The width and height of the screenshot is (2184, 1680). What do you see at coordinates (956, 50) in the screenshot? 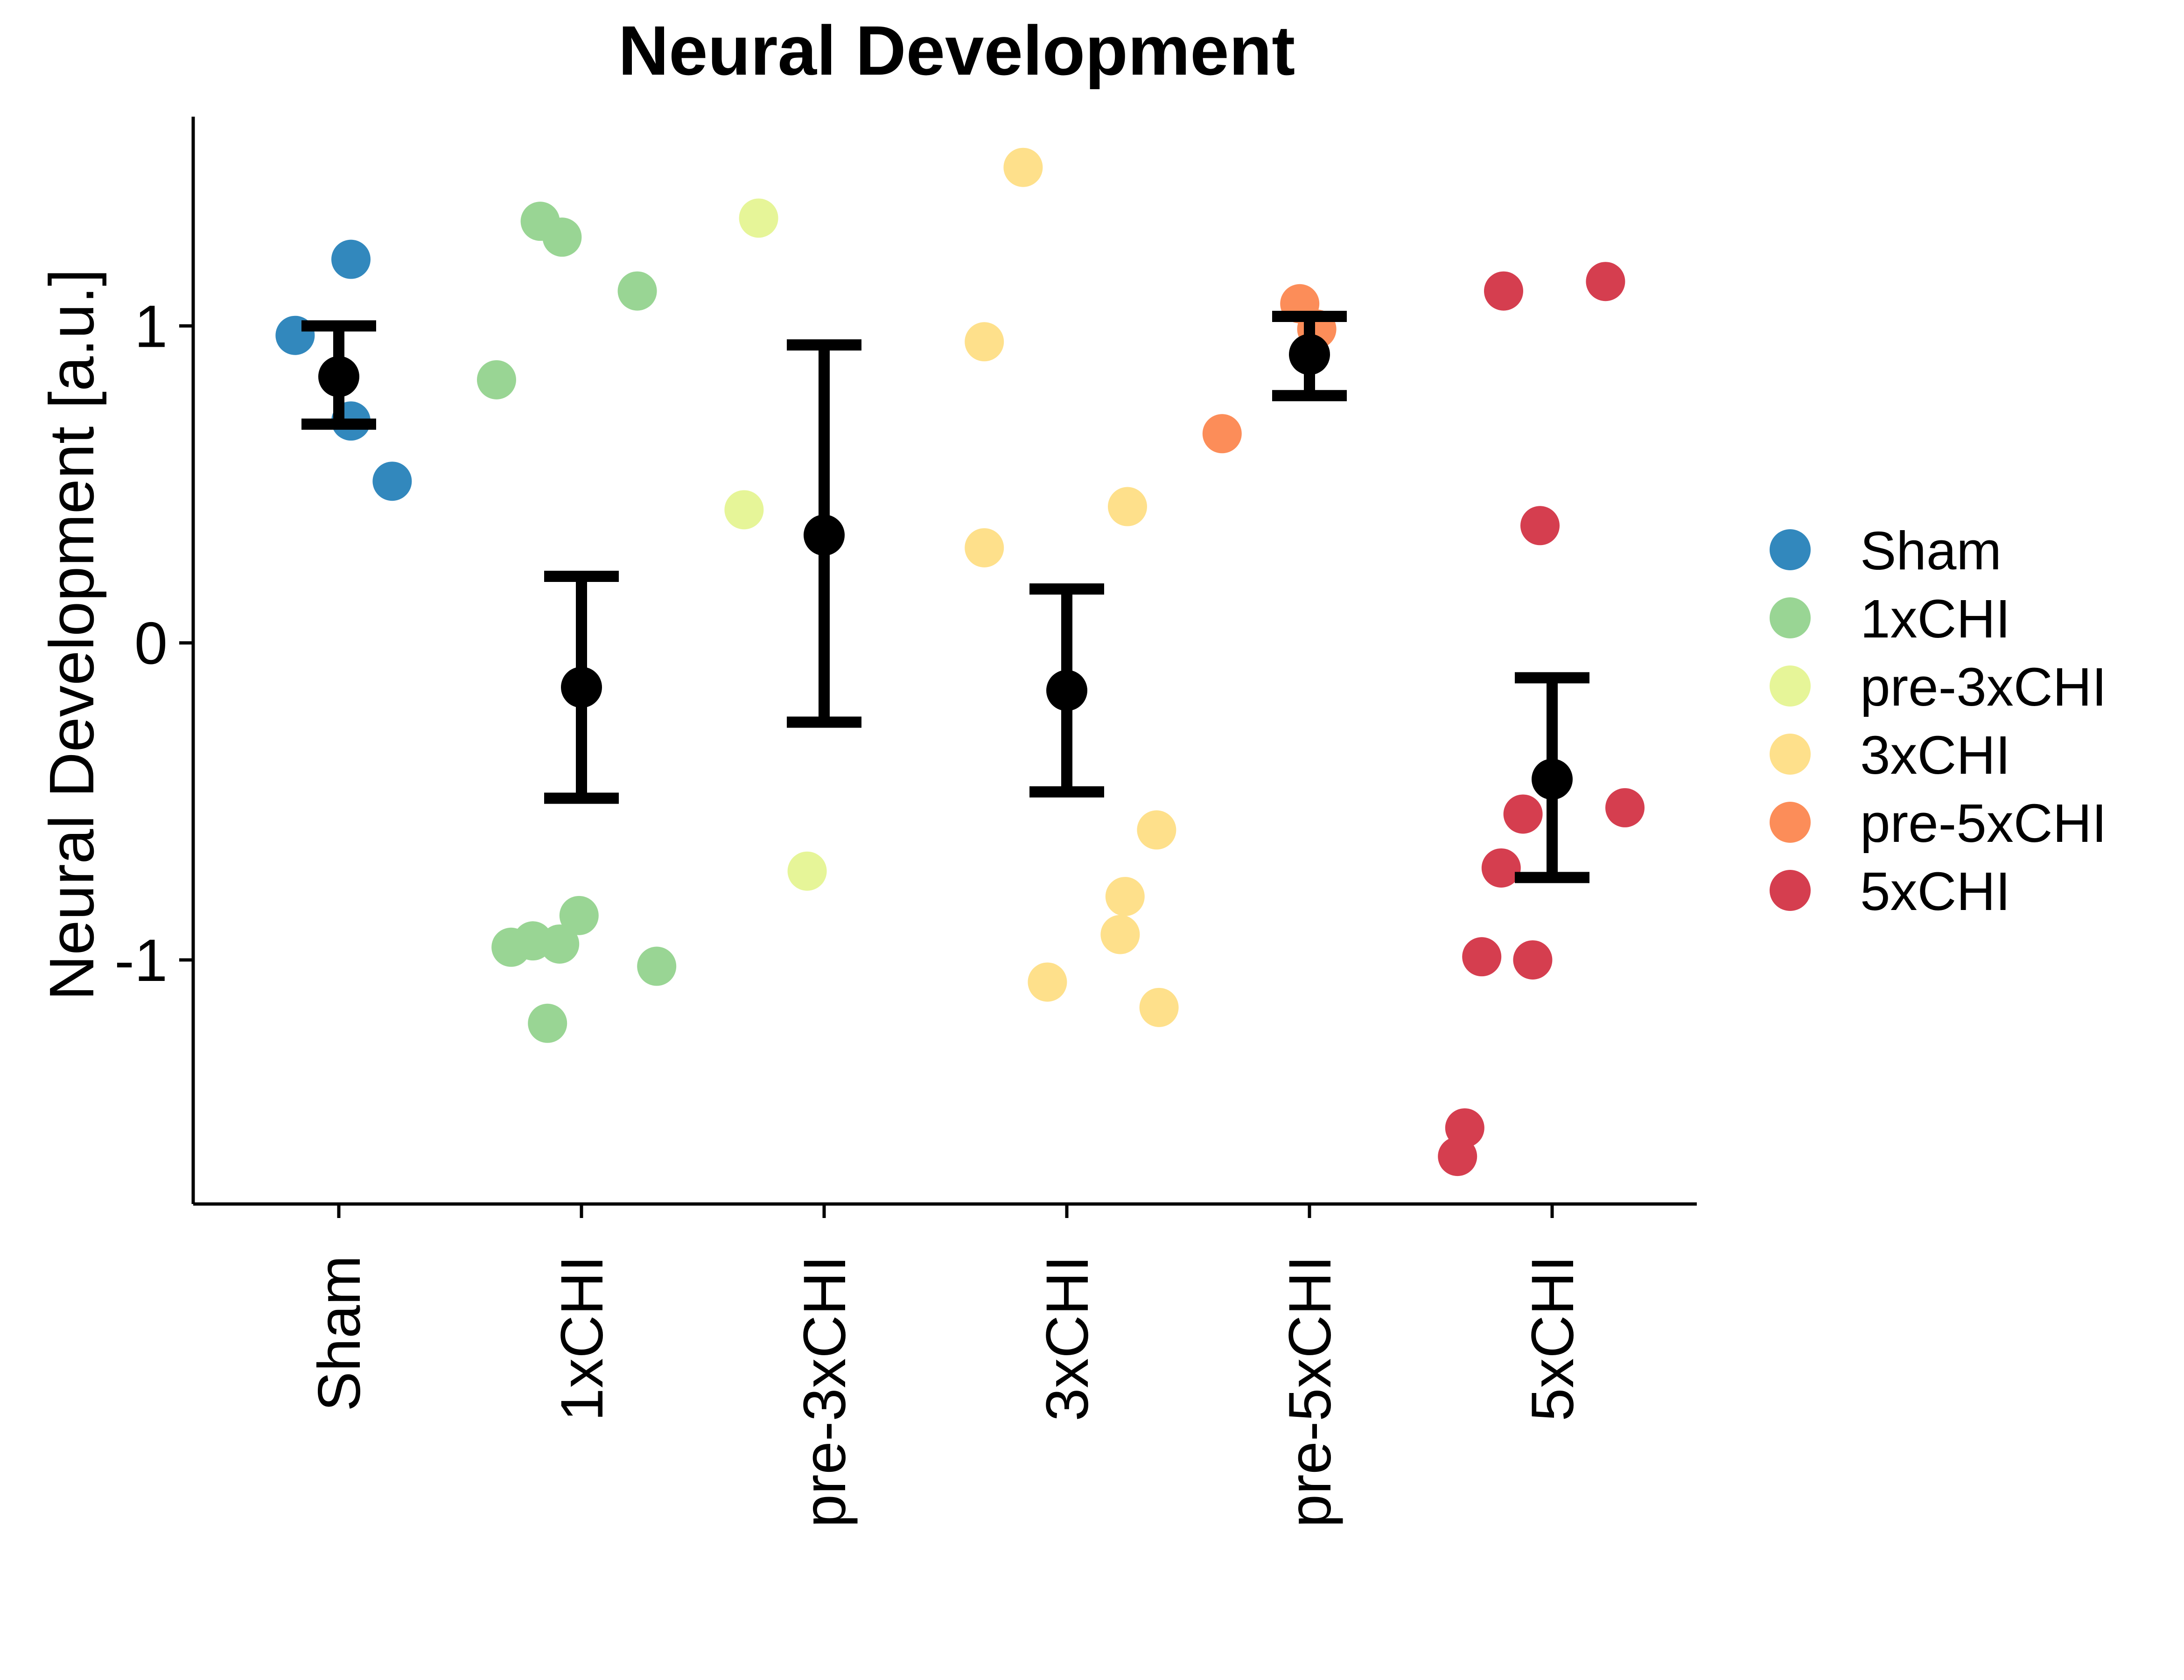
I see `chart-title: Neural Development` at bounding box center [956, 50].